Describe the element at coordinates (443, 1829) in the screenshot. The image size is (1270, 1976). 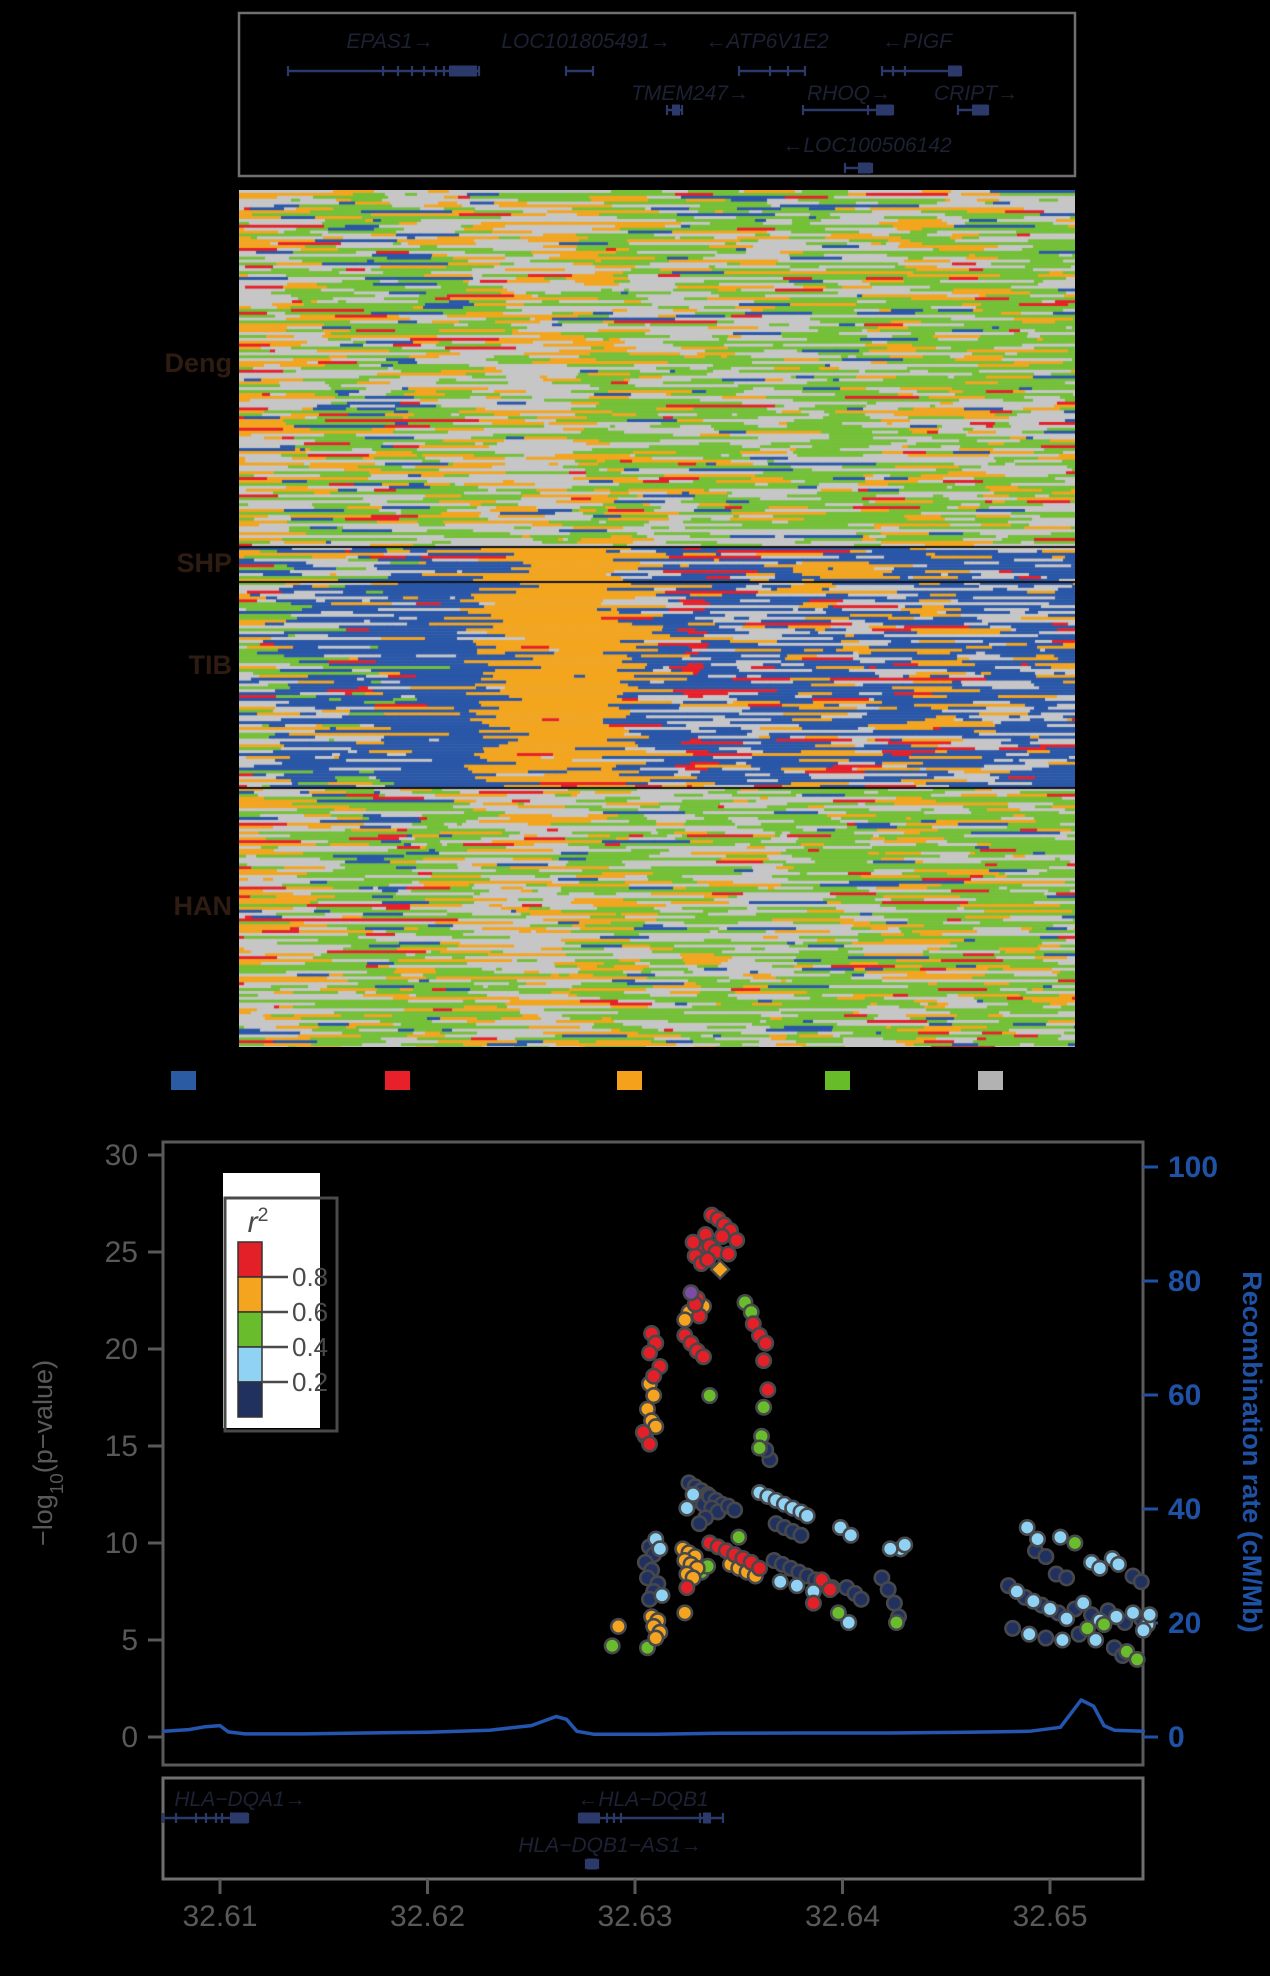
I see `bottom-gene-track: HLA−DQA1→ ←HLA−DQB1 HLA−DQB1−AS1→` at that location.